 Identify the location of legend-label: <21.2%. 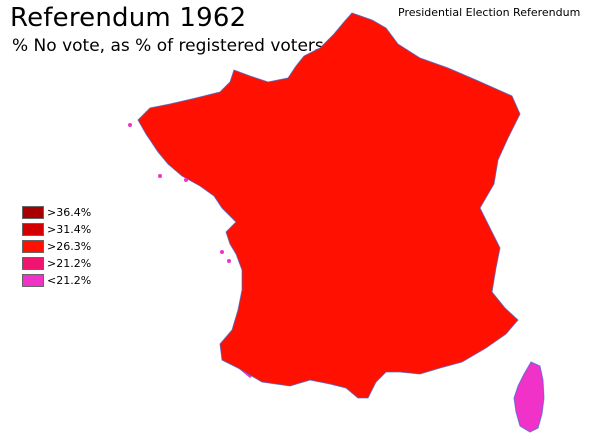
(69, 280).